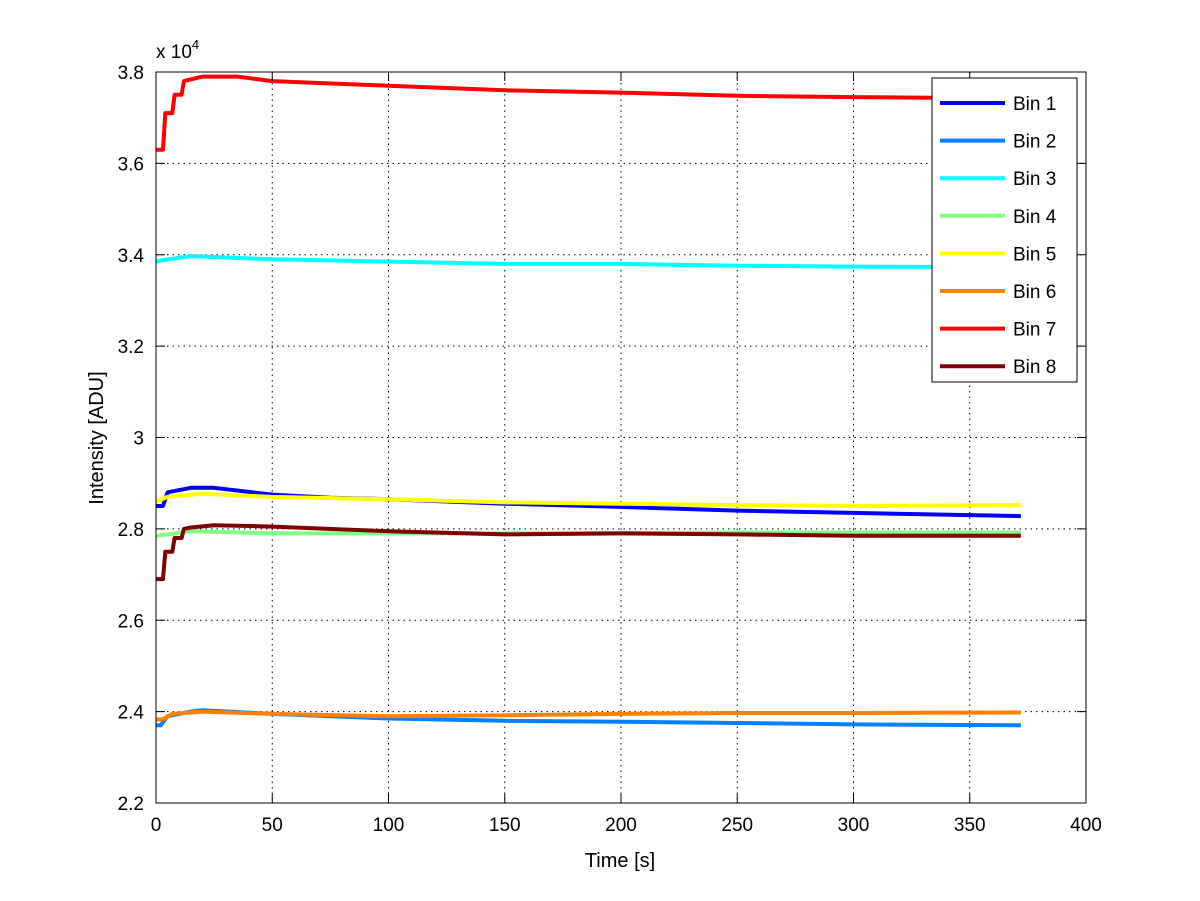 The image size is (1200, 901). Describe the element at coordinates (1034, 104) in the screenshot. I see `legend-label: Bin 1` at that location.